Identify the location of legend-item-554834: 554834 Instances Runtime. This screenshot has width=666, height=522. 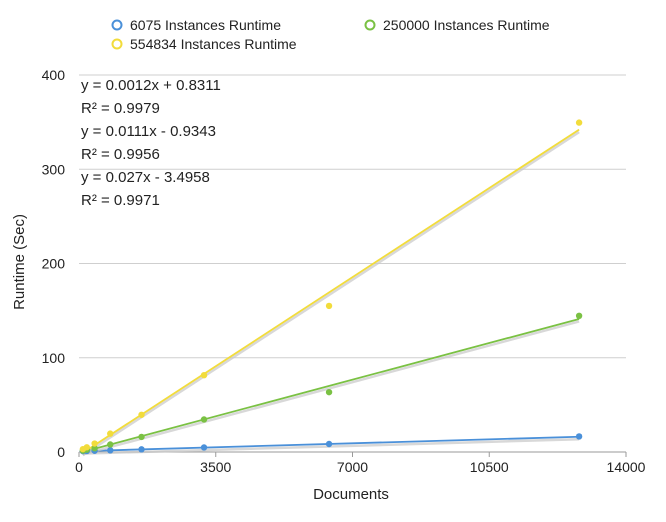
(204, 44).